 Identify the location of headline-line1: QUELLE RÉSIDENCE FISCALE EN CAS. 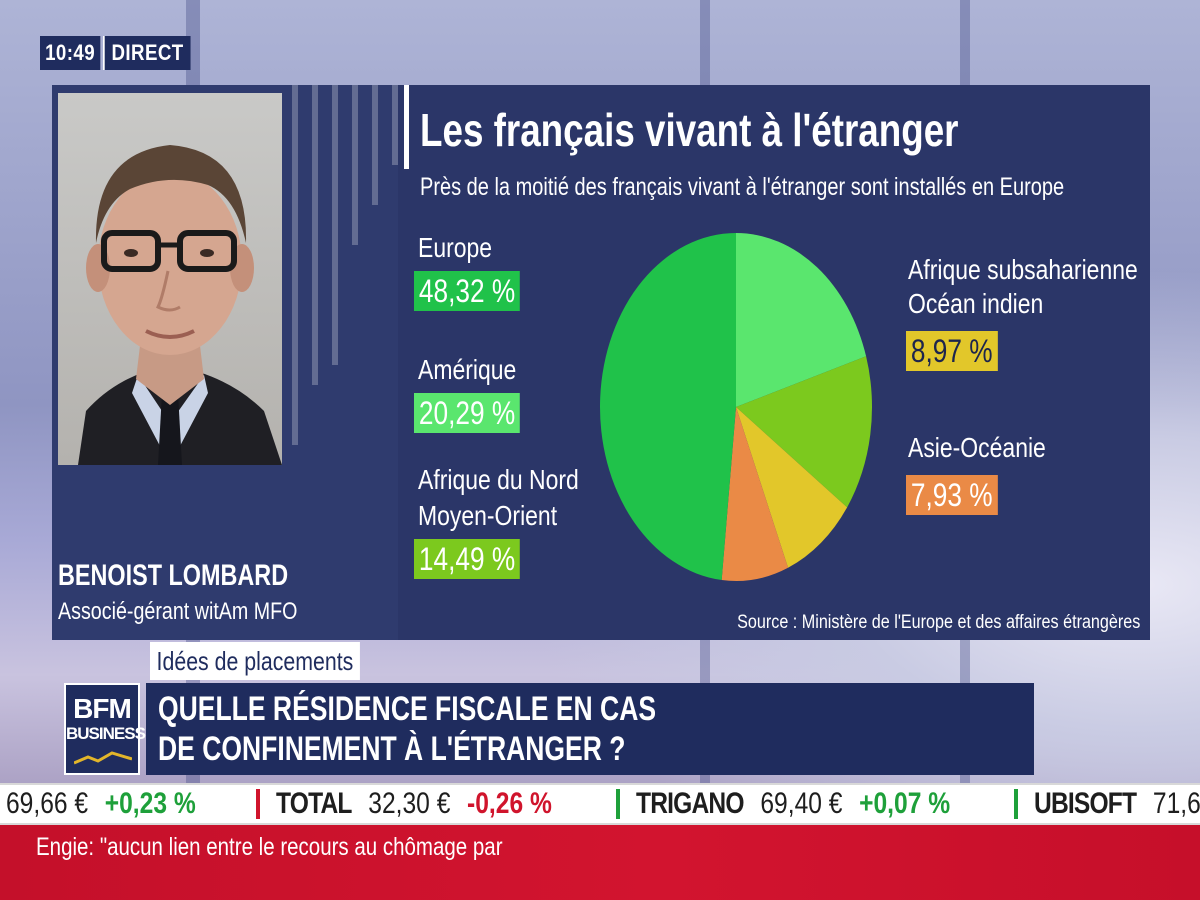
(407, 709).